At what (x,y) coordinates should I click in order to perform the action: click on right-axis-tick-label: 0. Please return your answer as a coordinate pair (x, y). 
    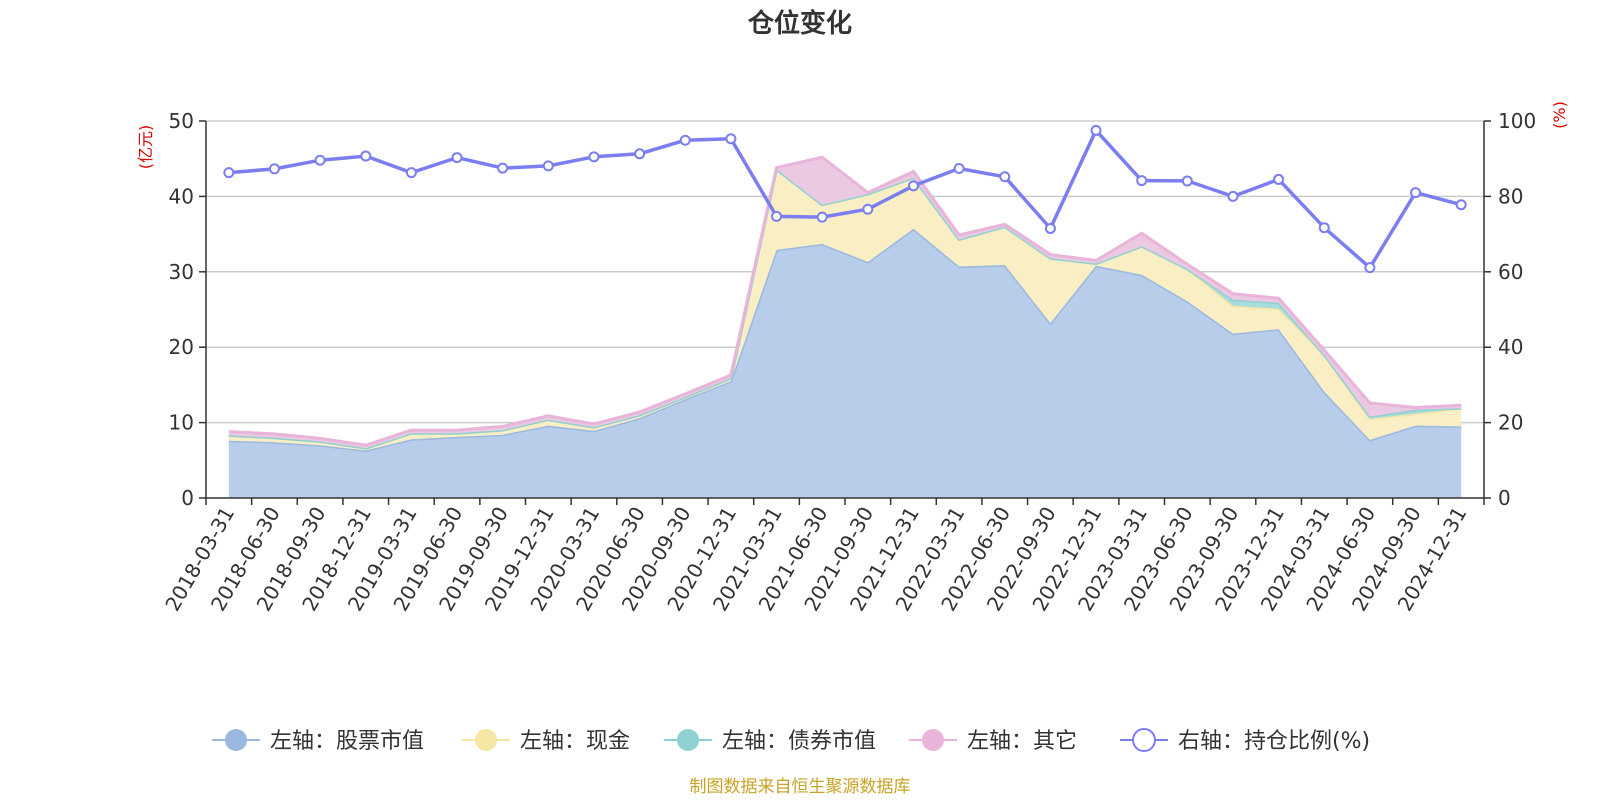
    Looking at the image, I should click on (1504, 498).